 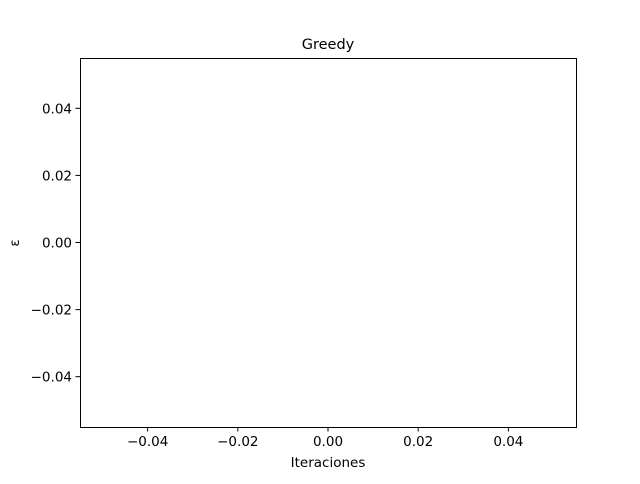 I want to click on y-tick-label: 0.02, so click(x=57, y=176).